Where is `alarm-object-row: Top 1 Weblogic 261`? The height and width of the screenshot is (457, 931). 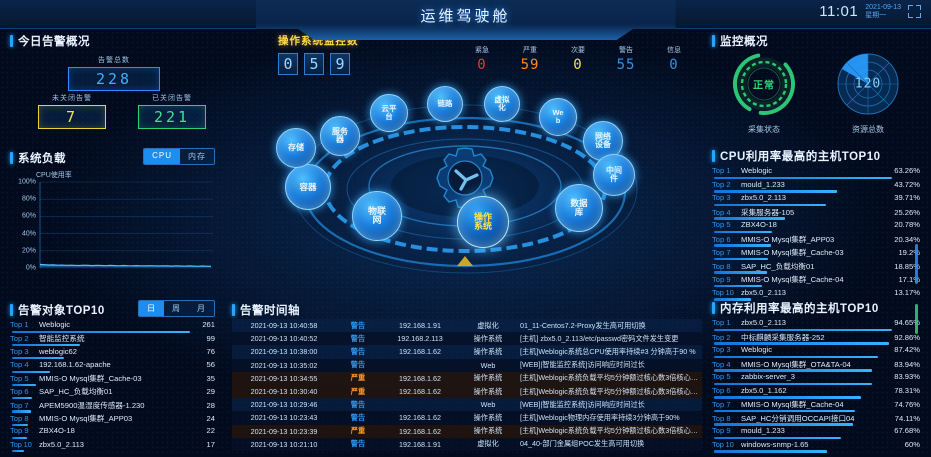 alarm-object-row: Top 1 Weblogic 261 is located at coordinates (112, 326).